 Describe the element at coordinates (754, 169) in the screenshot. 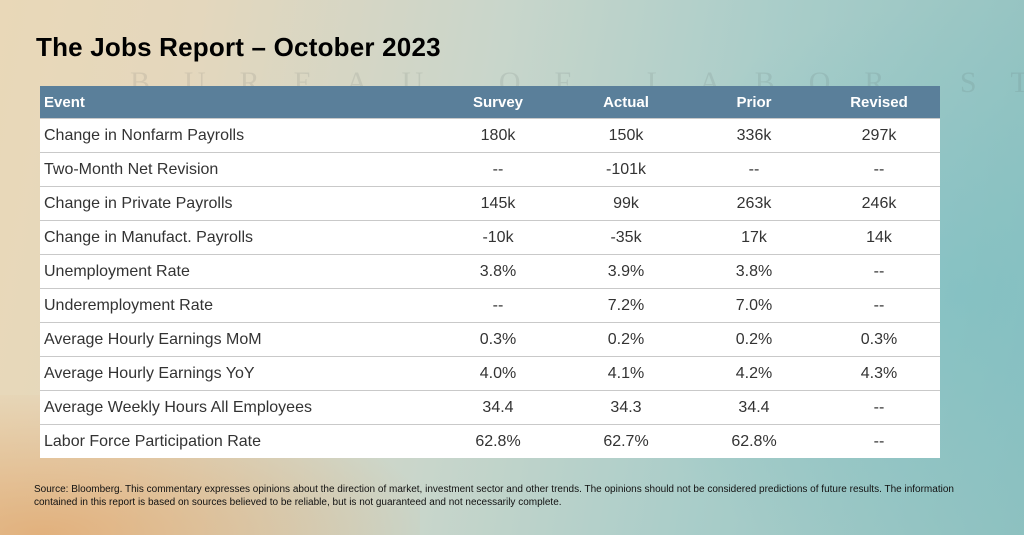

I see `prior-cell: --` at that location.